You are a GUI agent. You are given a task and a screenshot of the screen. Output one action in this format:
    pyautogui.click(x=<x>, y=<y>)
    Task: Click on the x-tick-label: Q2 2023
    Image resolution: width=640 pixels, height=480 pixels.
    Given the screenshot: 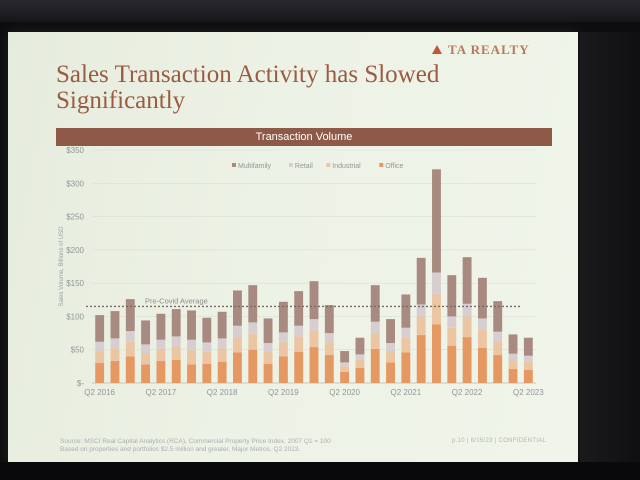 What is the action you would take?
    pyautogui.click(x=528, y=392)
    